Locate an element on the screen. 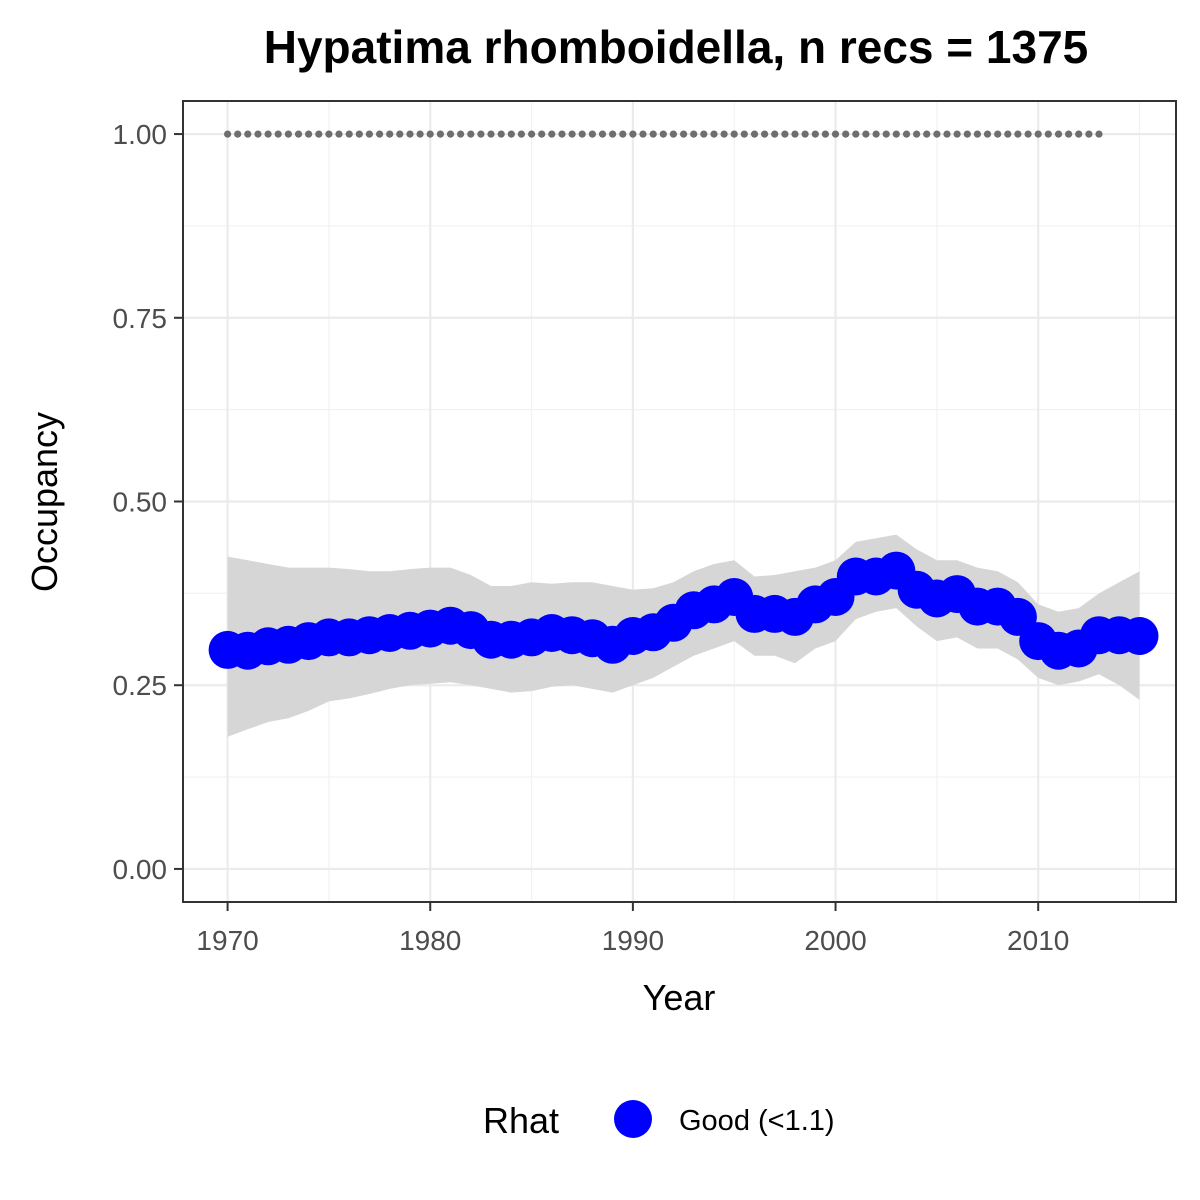  y-tick-label: 0.50 is located at coordinates (140, 502).